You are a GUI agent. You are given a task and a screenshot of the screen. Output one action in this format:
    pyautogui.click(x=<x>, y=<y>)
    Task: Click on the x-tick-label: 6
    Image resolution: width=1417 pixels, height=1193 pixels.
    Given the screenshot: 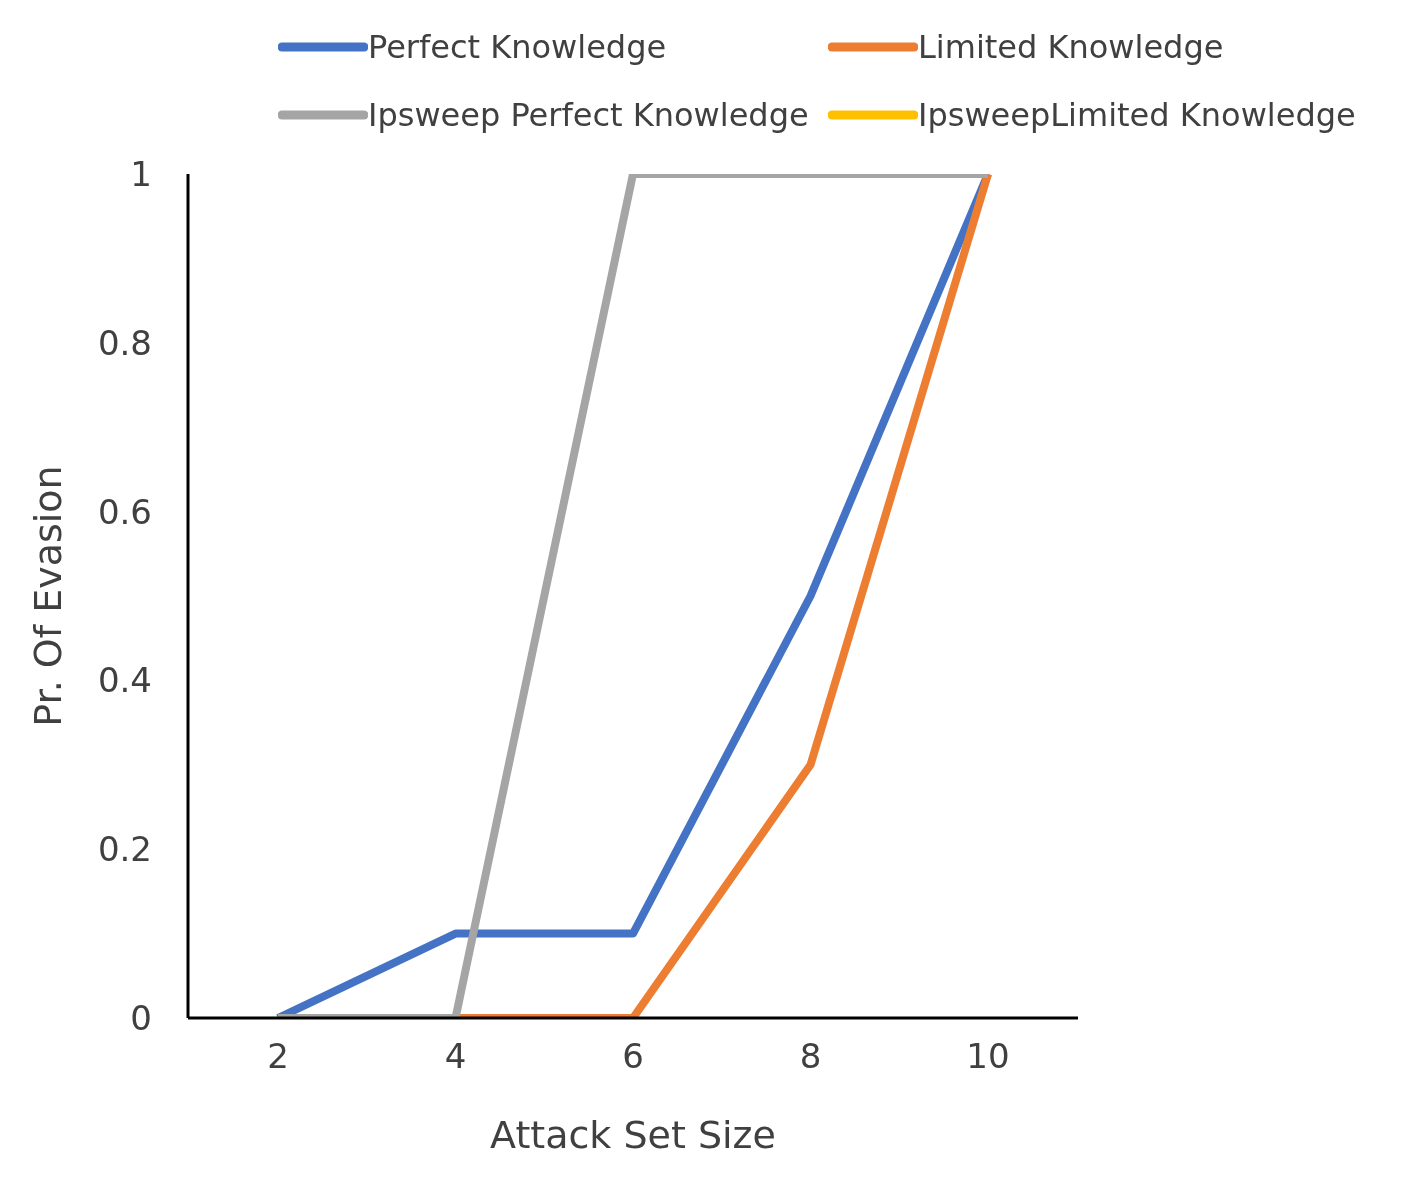 What is the action you would take?
    pyautogui.click(x=633, y=1056)
    